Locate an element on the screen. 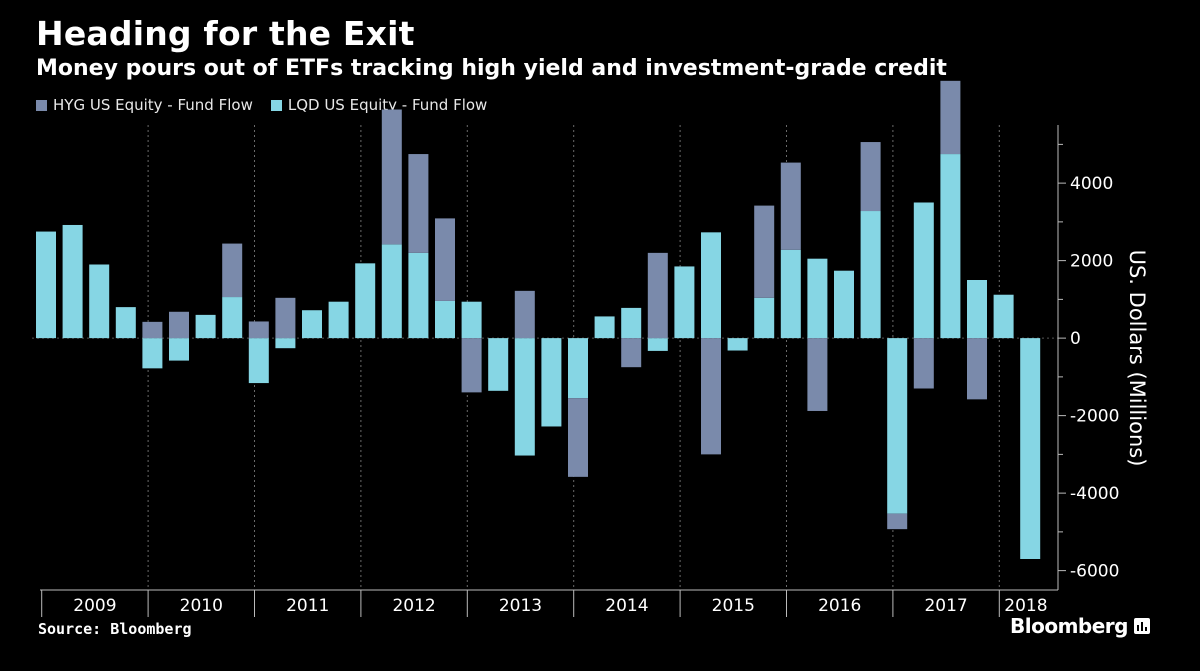 This screenshot has height=671, width=1200. brand-logo: Bloomberg is located at coordinates (1080, 626).